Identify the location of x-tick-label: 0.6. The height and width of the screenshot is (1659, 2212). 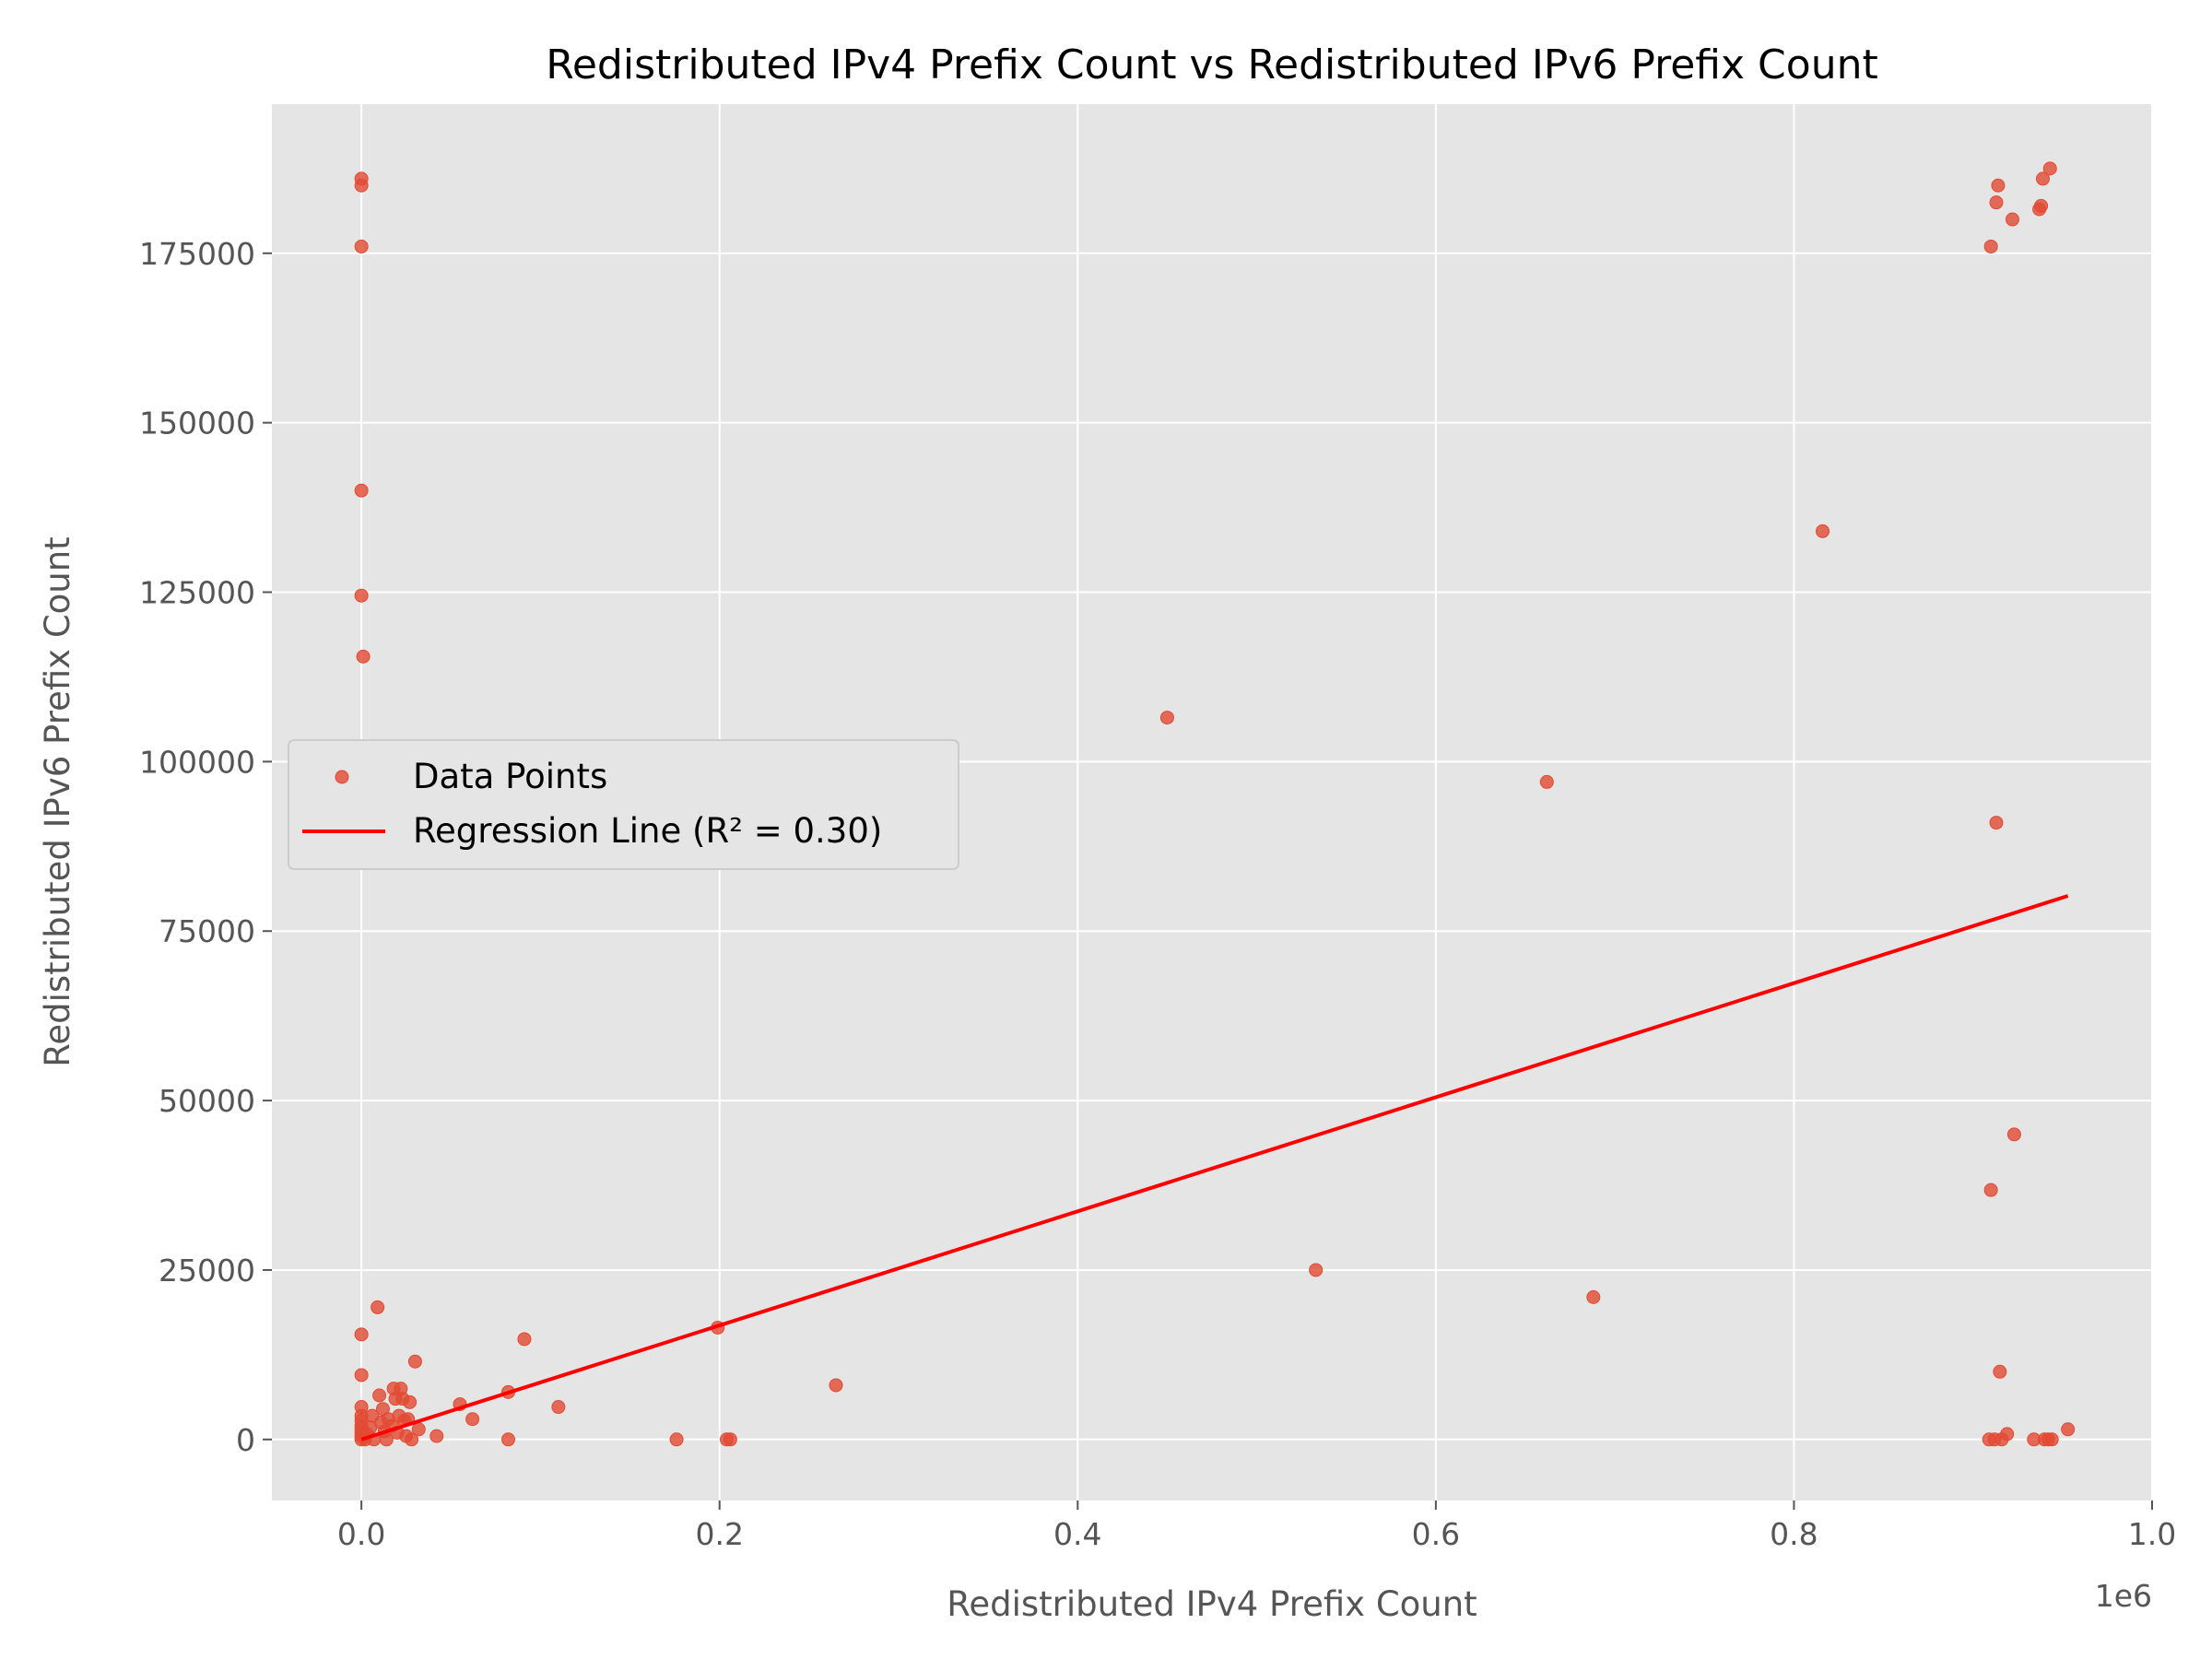
(1436, 1534).